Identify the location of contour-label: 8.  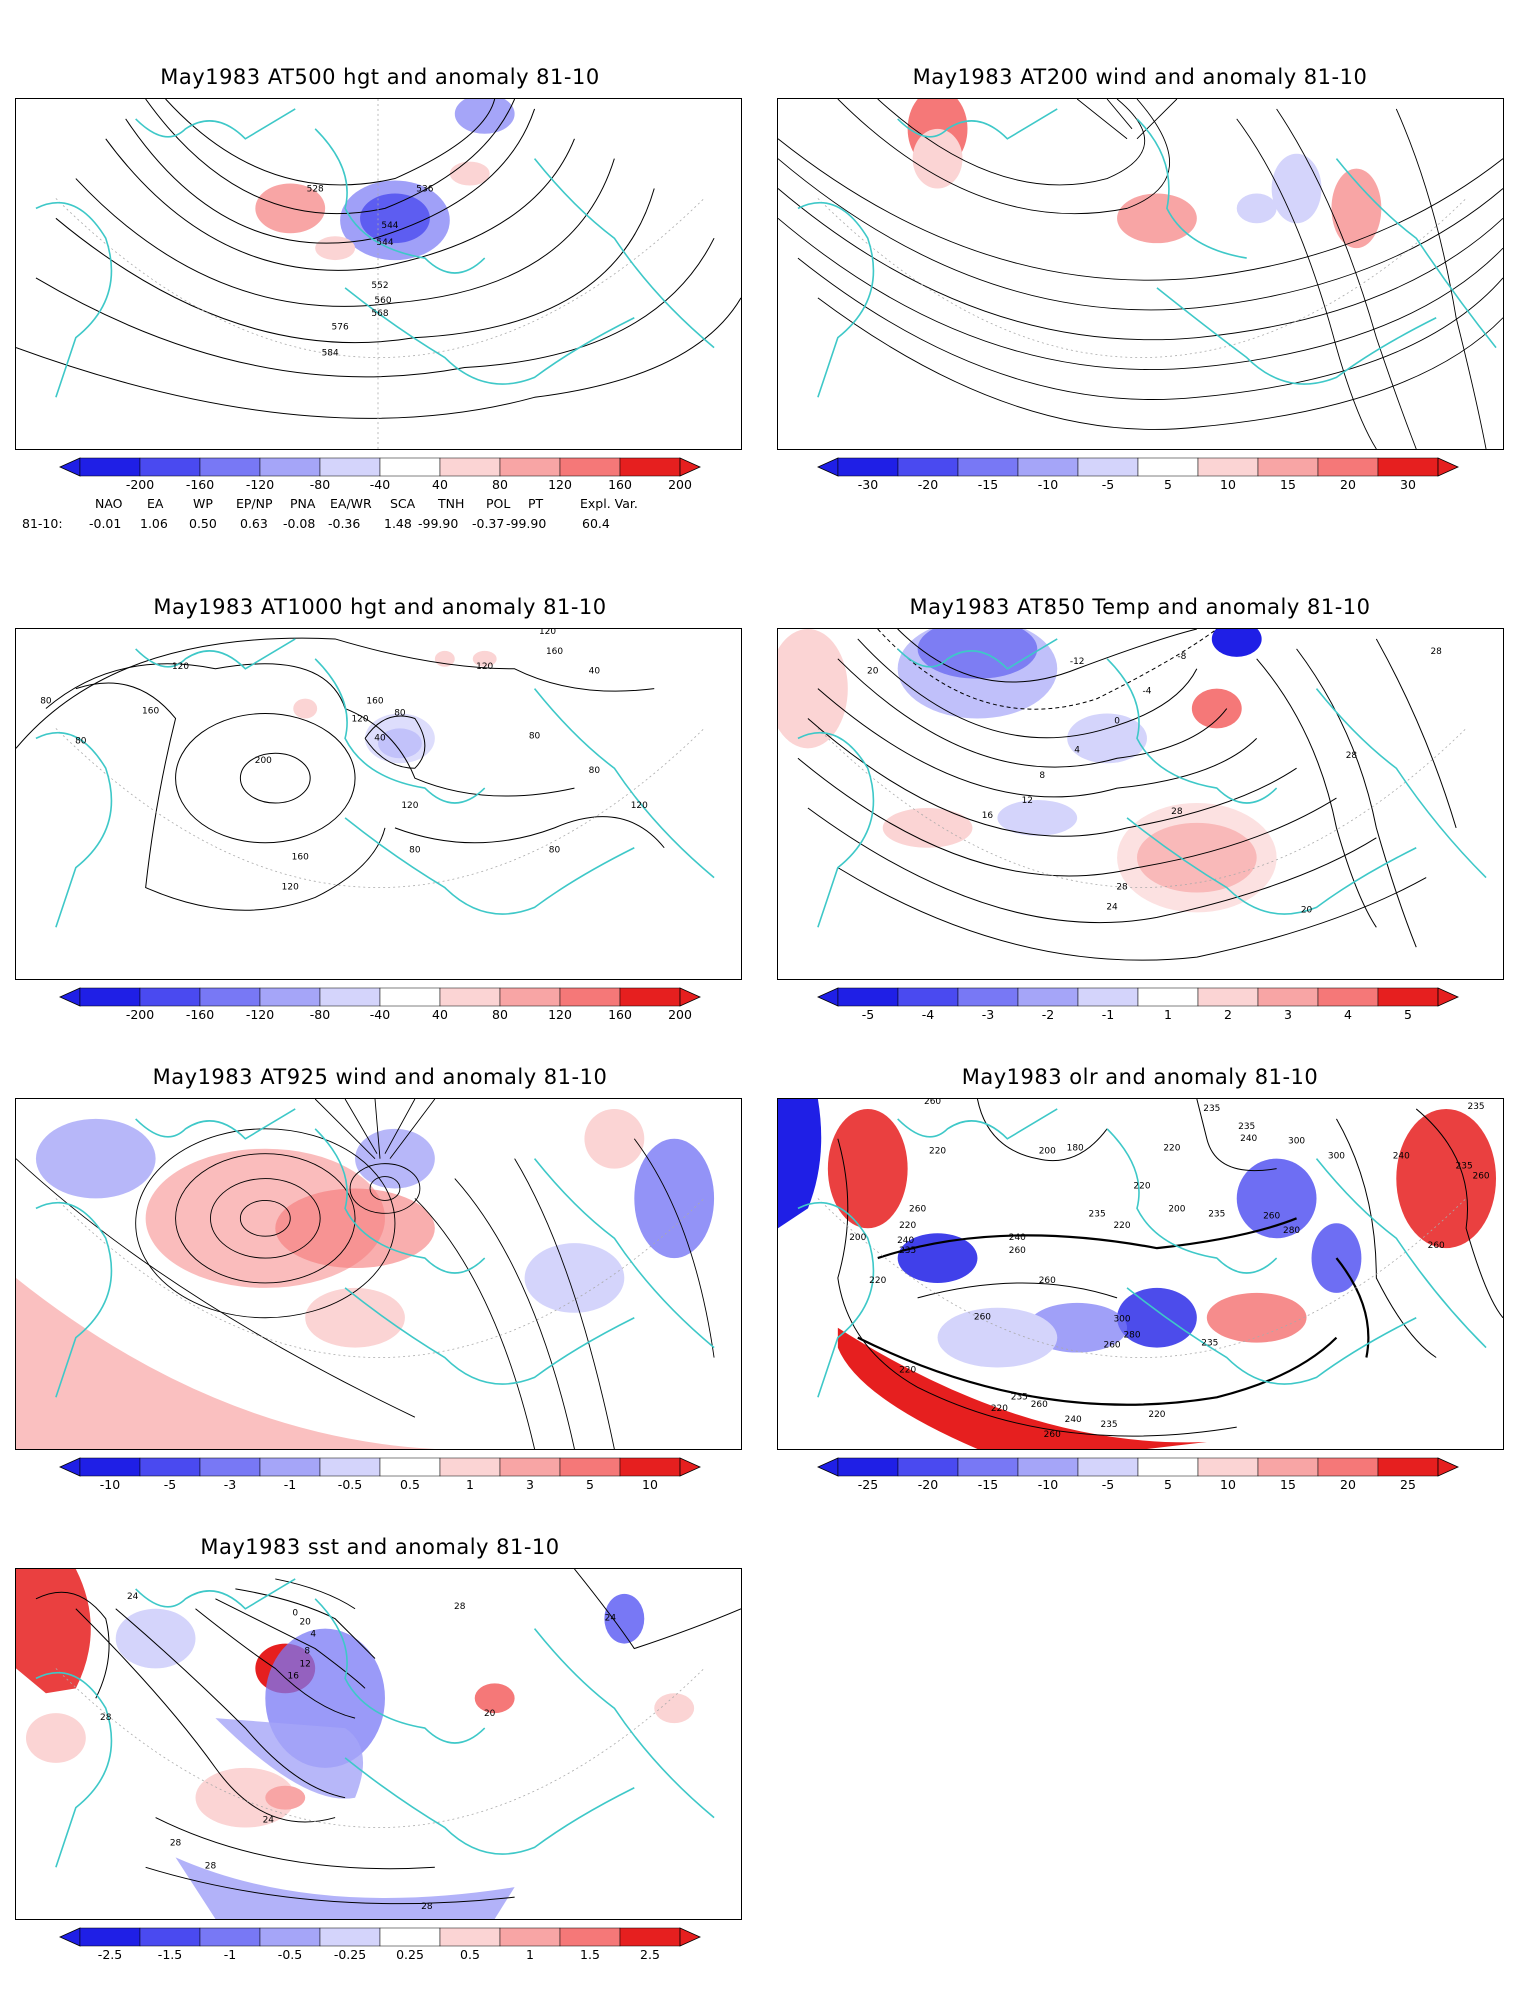
(307, 1652).